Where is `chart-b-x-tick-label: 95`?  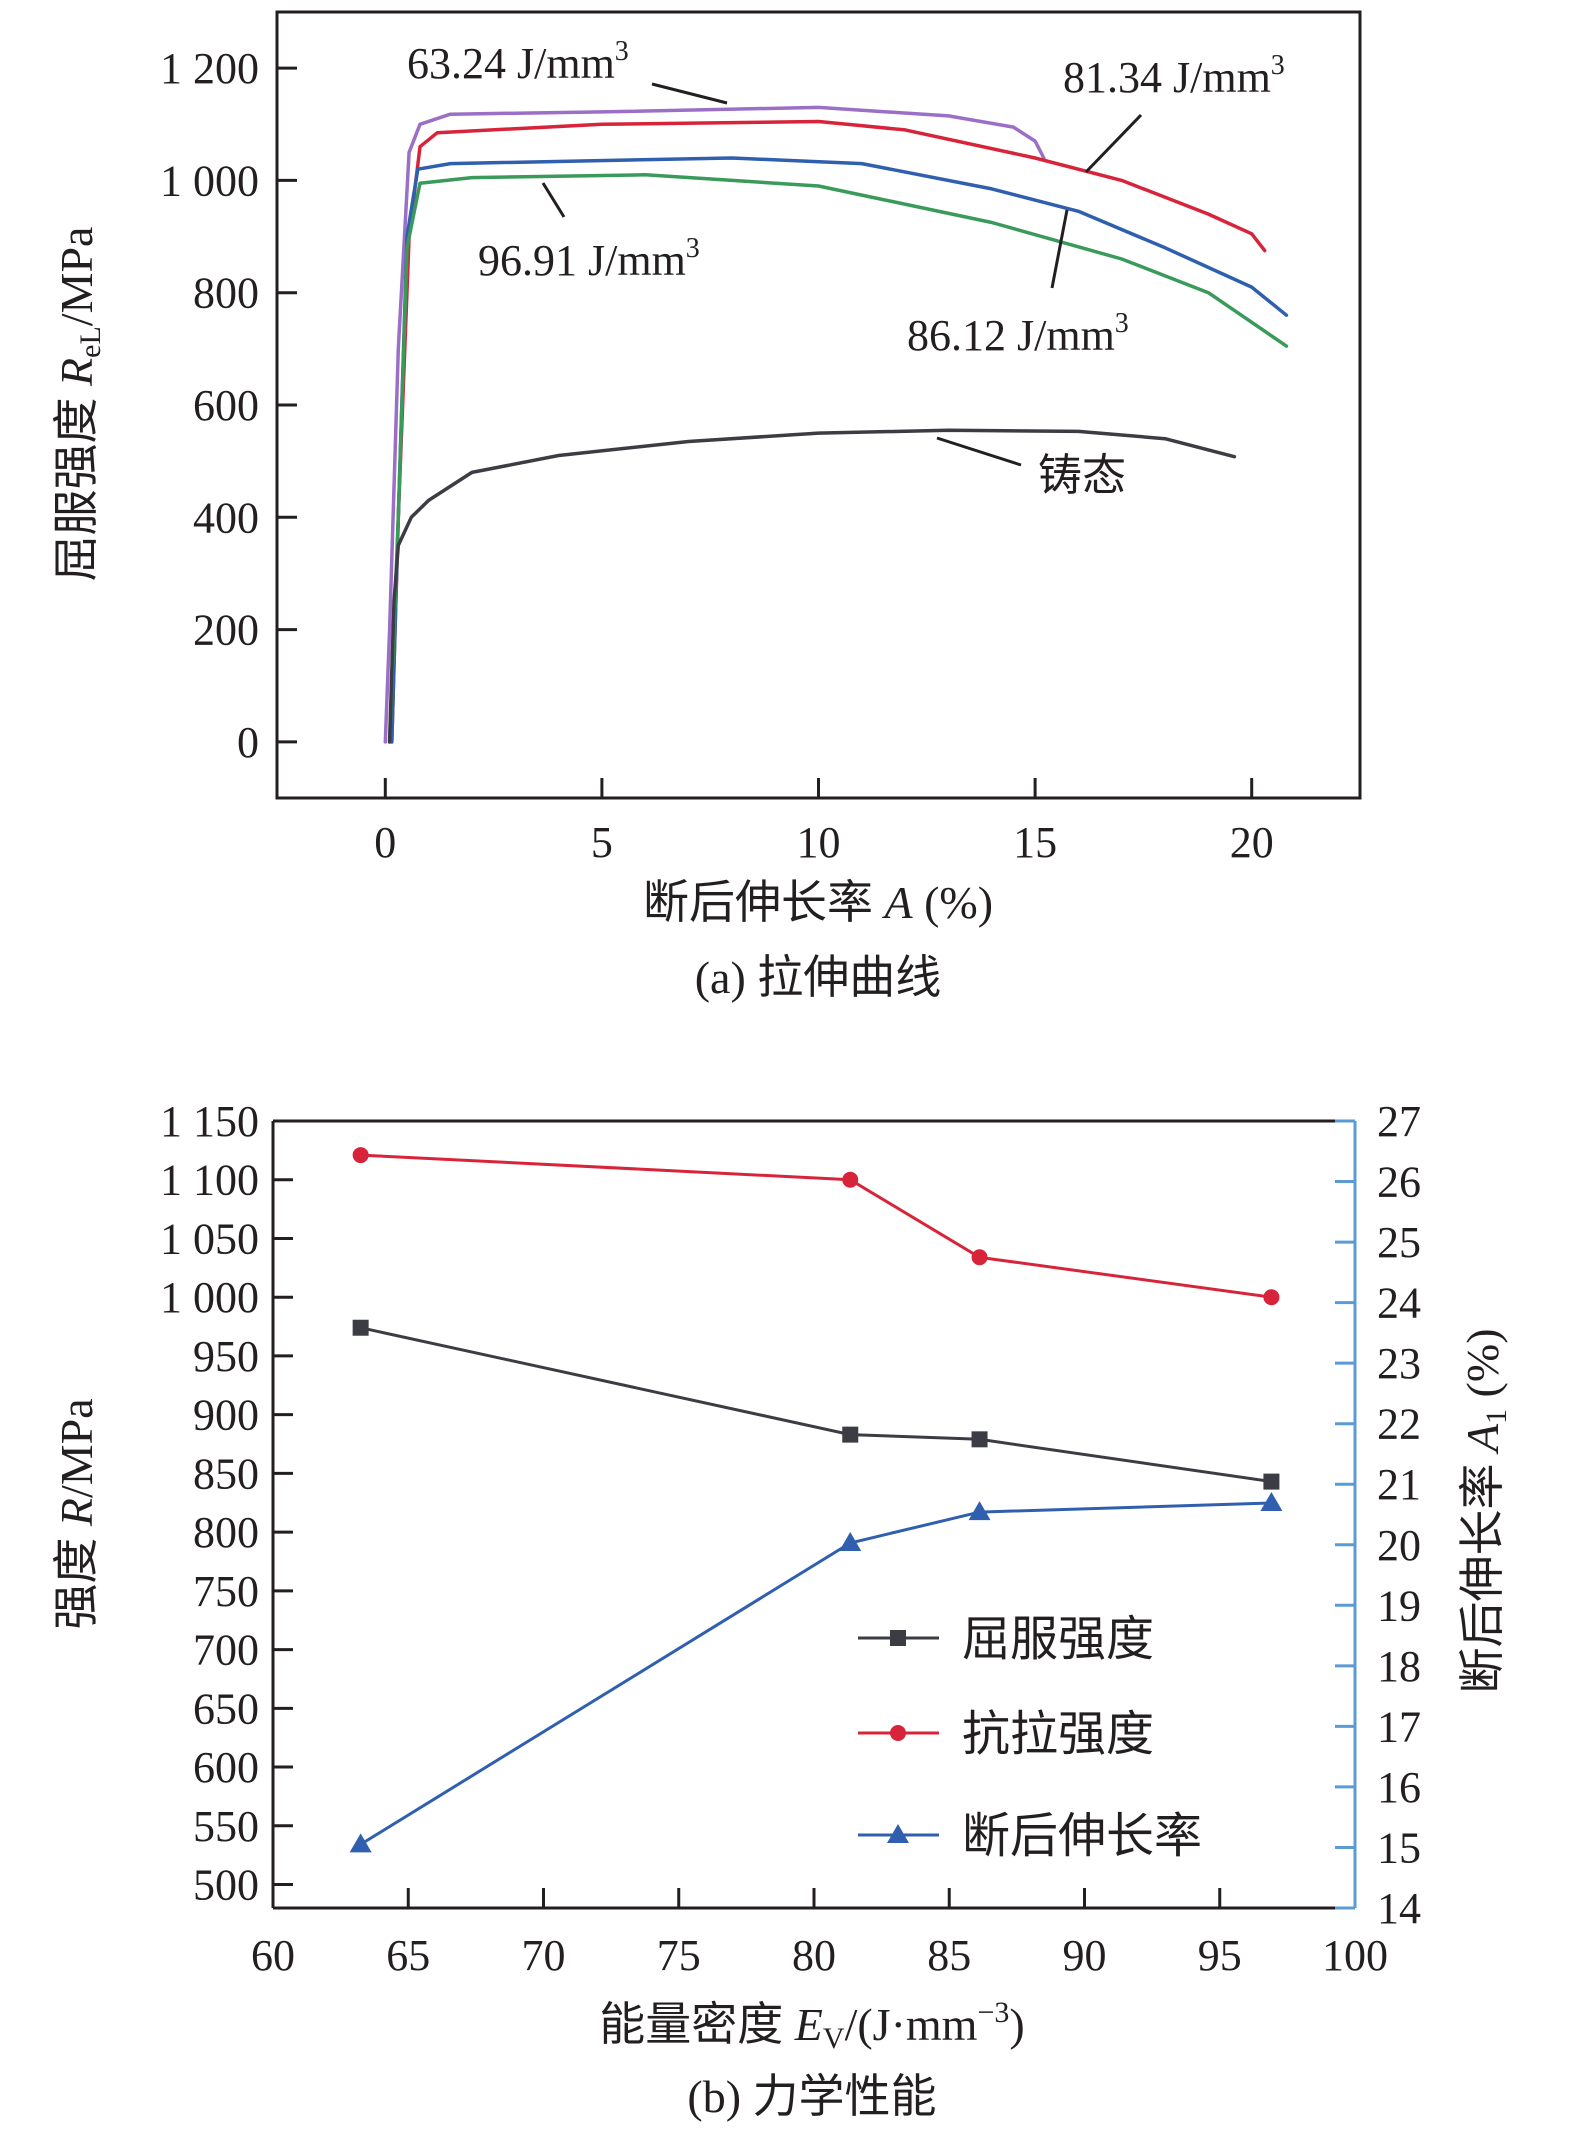
chart-b-x-tick-label: 95 is located at coordinates (1220, 1955).